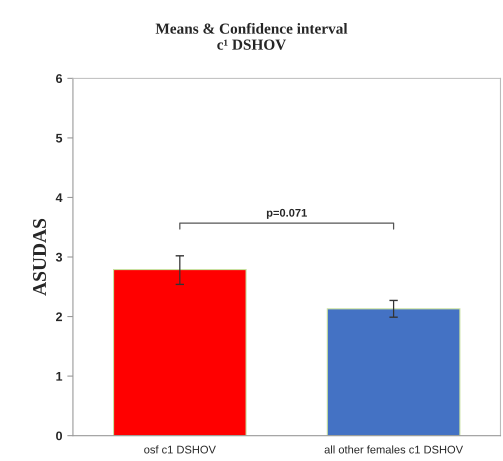  Describe the element at coordinates (59, 138) in the screenshot. I see `y-tick-label: 5` at that location.